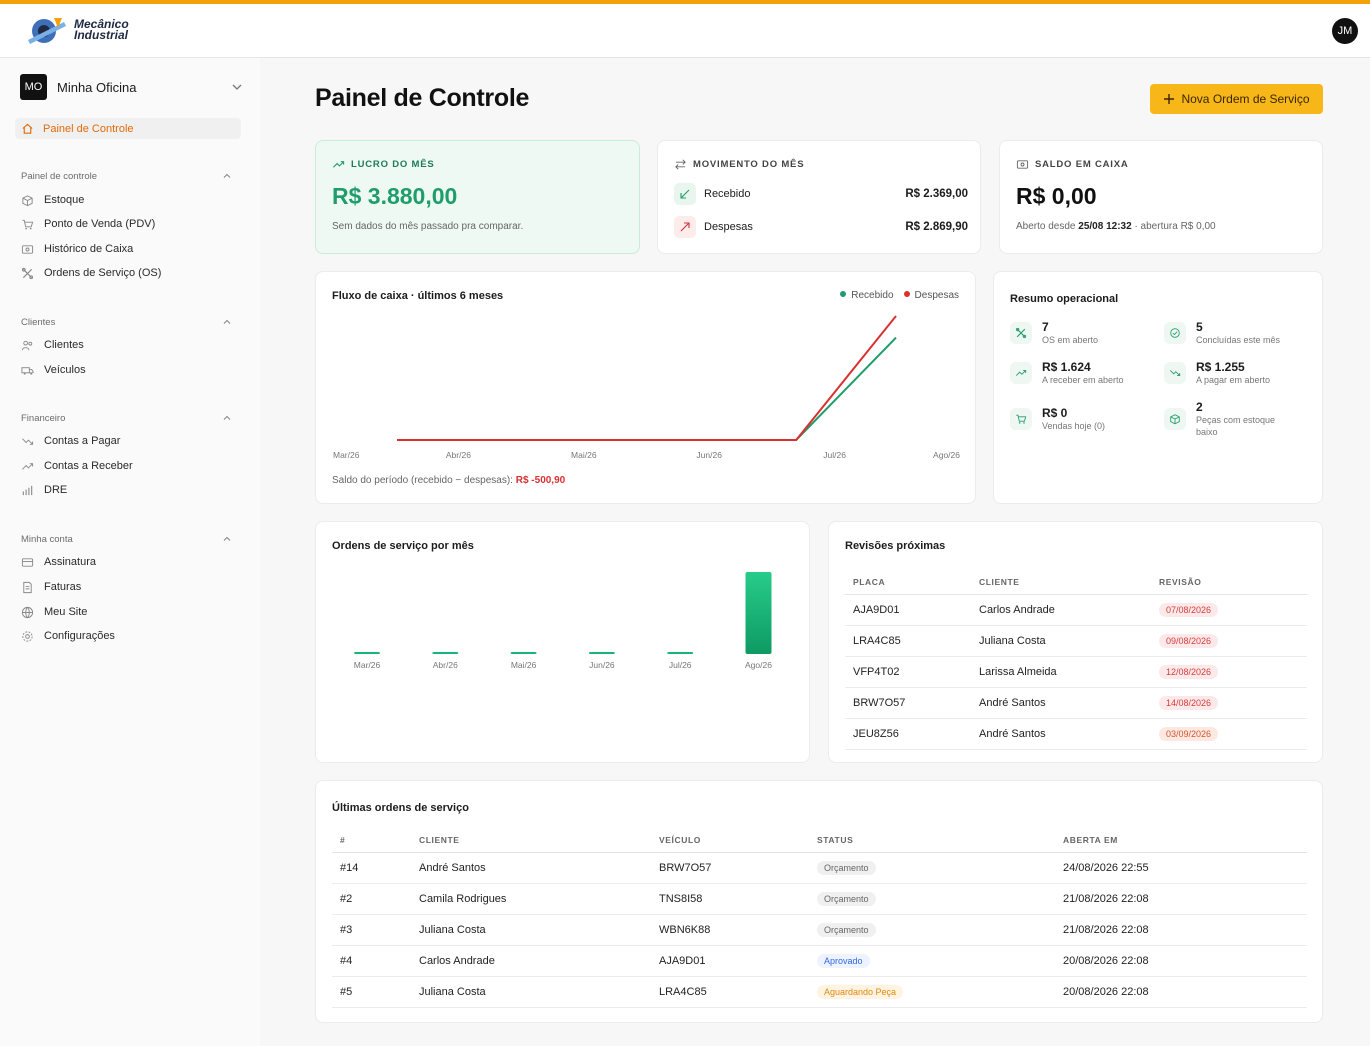 This screenshot has height=1046, width=1370. I want to click on placa-cell: JEU8Z56, so click(908, 734).